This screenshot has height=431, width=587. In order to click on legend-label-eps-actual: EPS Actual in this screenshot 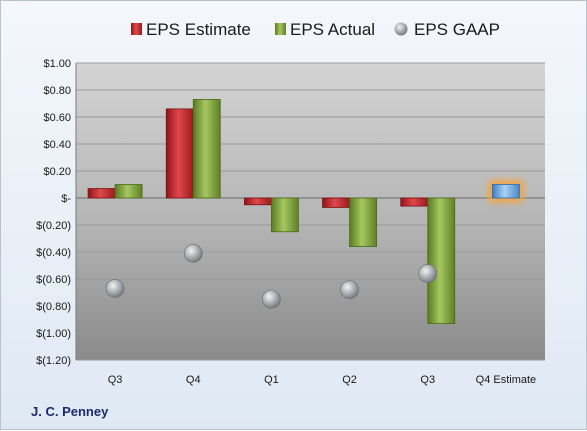, I will do `click(332, 29)`.